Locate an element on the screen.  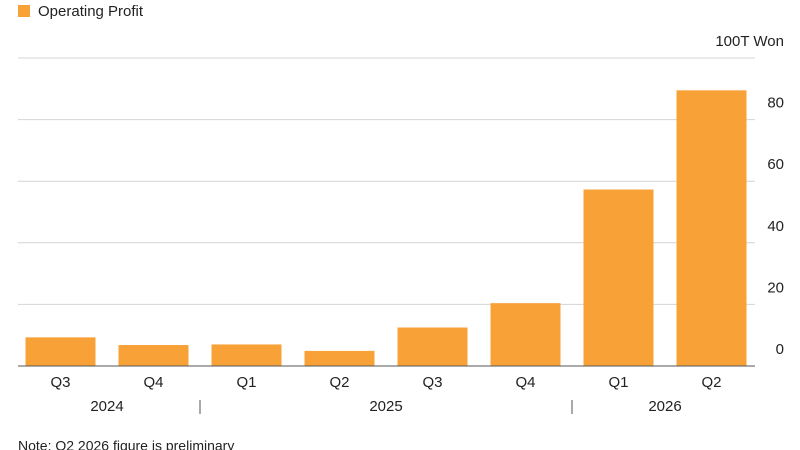
x-year-label: 2024 is located at coordinates (106, 406).